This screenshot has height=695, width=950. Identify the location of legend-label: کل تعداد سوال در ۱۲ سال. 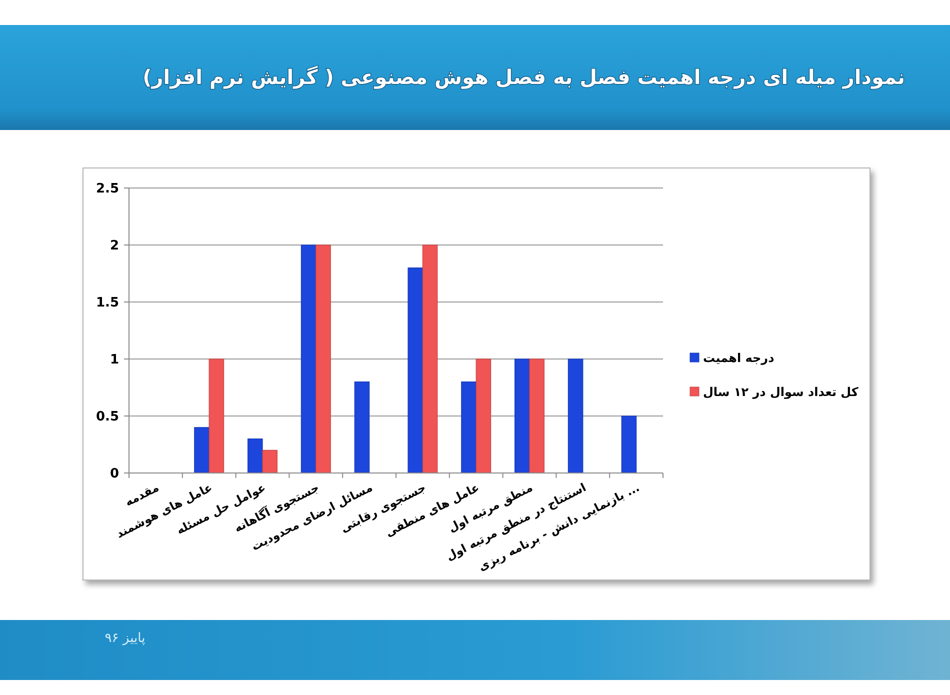
(780, 392).